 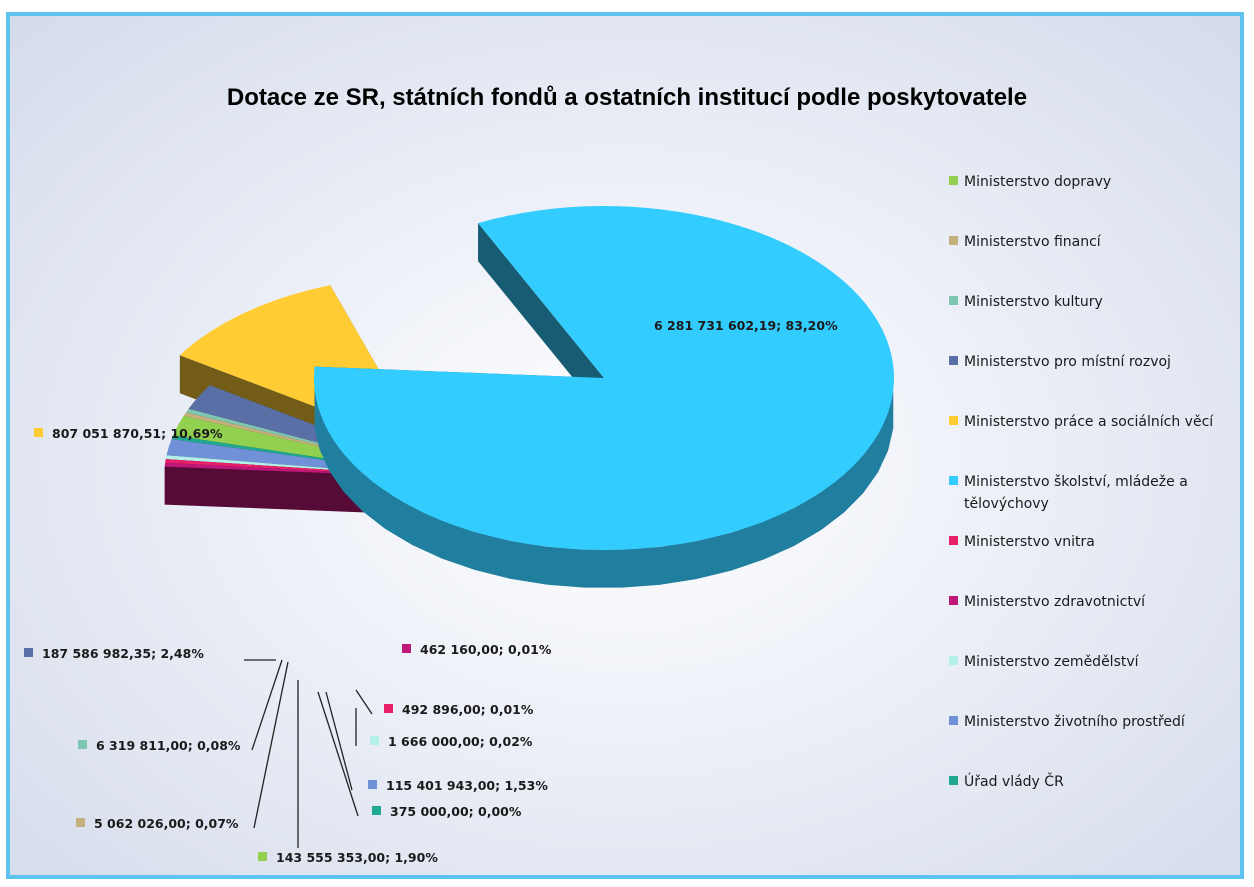 I want to click on legend-label: Úřad vlády ČR, so click(x=1014, y=781).